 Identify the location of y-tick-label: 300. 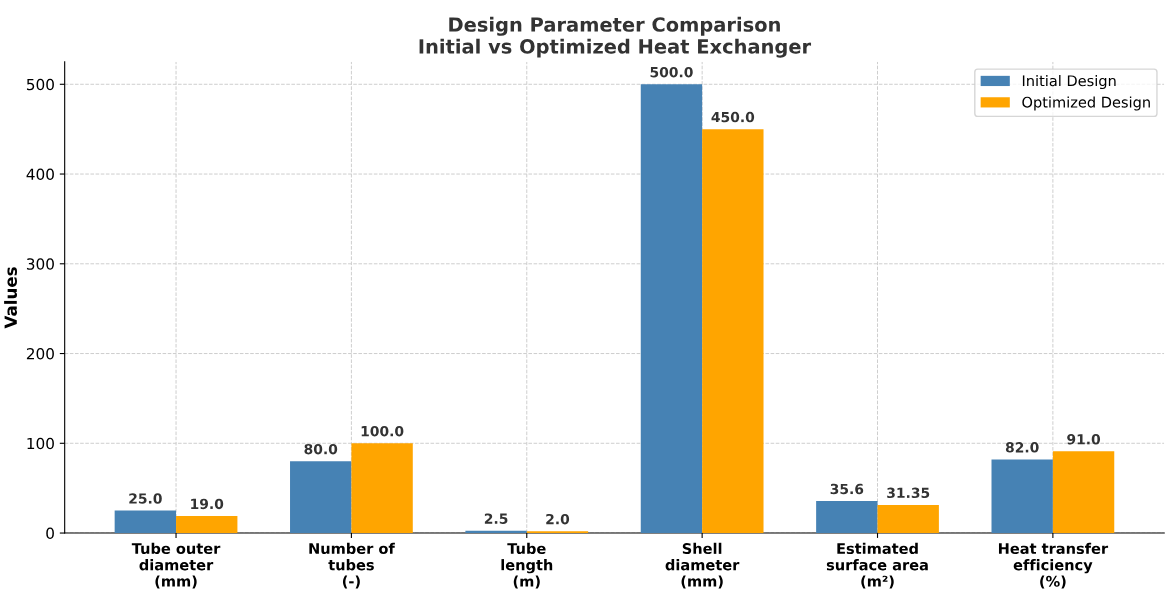
(40, 264).